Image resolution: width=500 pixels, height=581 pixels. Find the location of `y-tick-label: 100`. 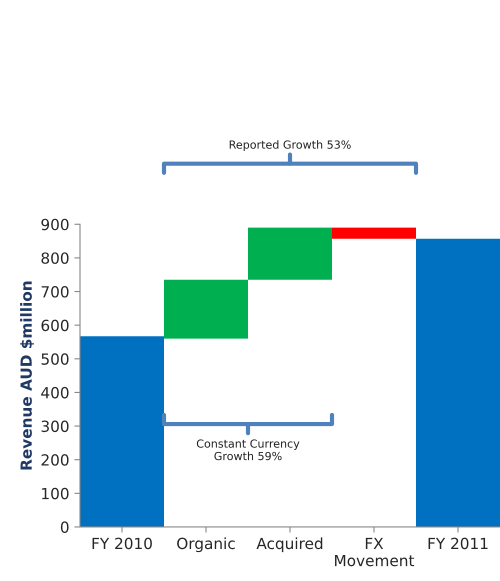

y-tick-label: 100 is located at coordinates (55, 494).